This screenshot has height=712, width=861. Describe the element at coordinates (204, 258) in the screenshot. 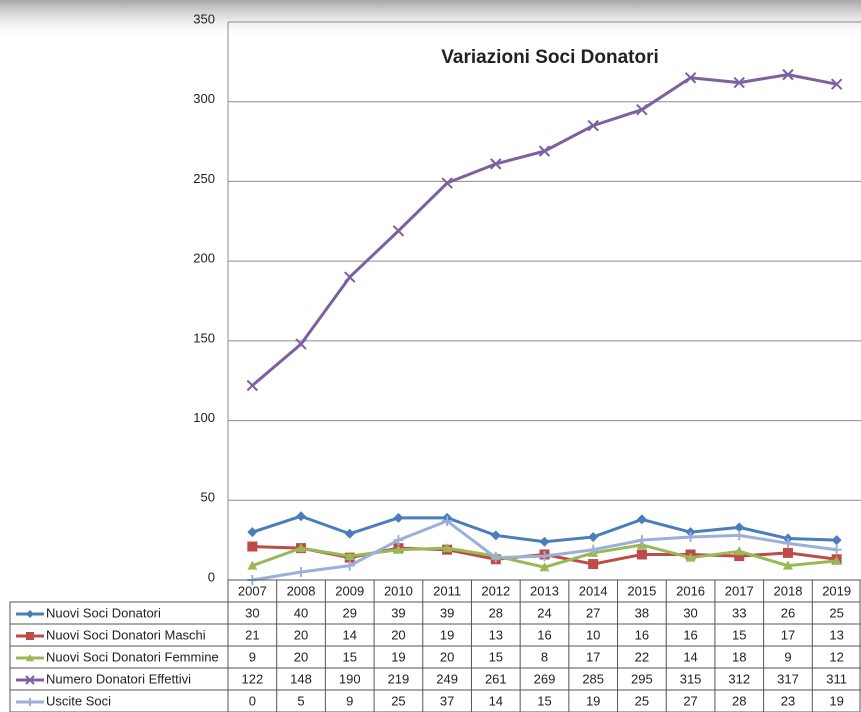

I see `y-tick-label: 200` at that location.